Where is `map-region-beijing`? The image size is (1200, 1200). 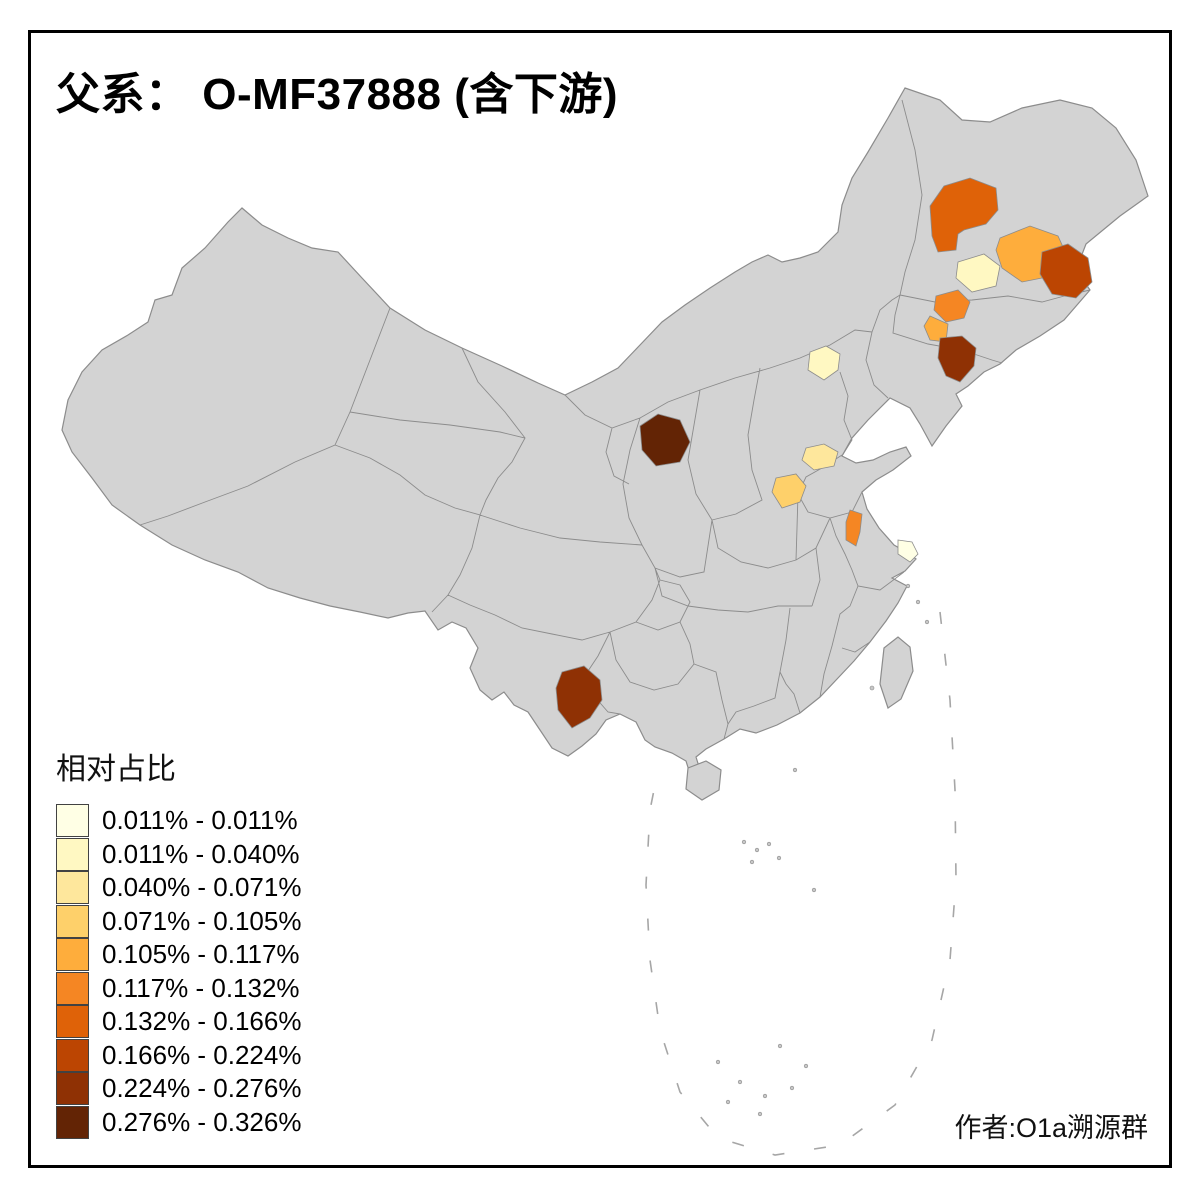 map-region-beijing is located at coordinates (824, 363).